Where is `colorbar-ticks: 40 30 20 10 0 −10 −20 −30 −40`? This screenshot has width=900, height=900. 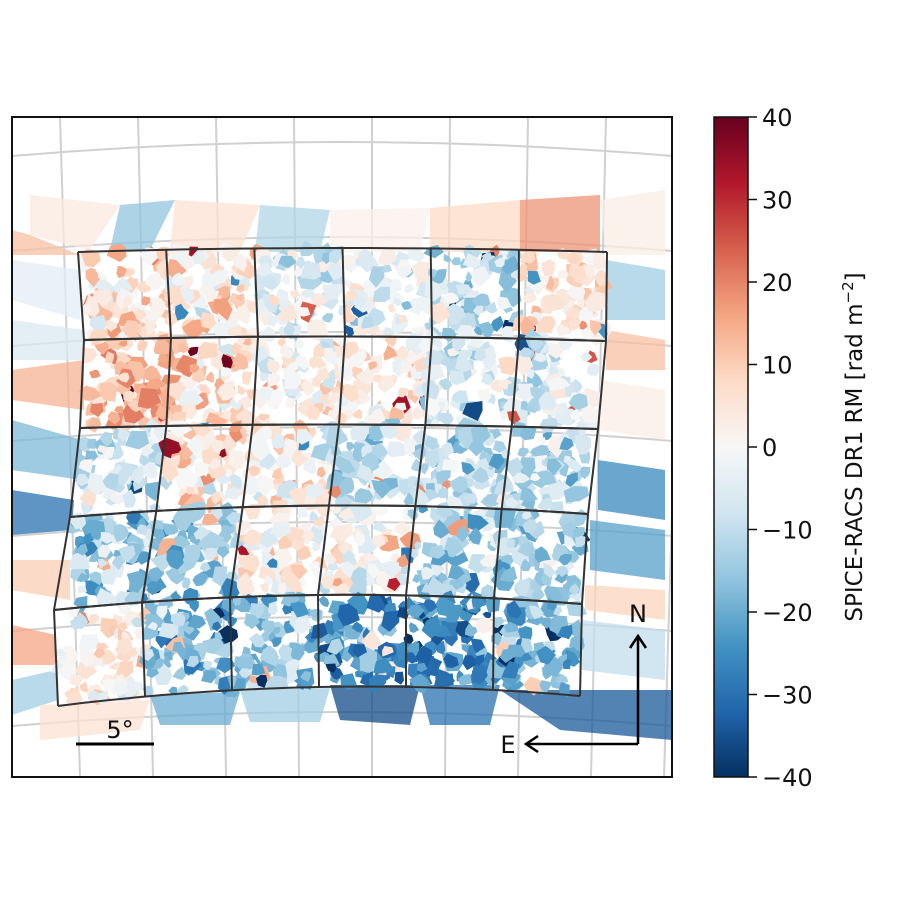
colorbar-ticks: 40 30 20 10 0 −10 −20 −30 −40 is located at coordinates (780, 448).